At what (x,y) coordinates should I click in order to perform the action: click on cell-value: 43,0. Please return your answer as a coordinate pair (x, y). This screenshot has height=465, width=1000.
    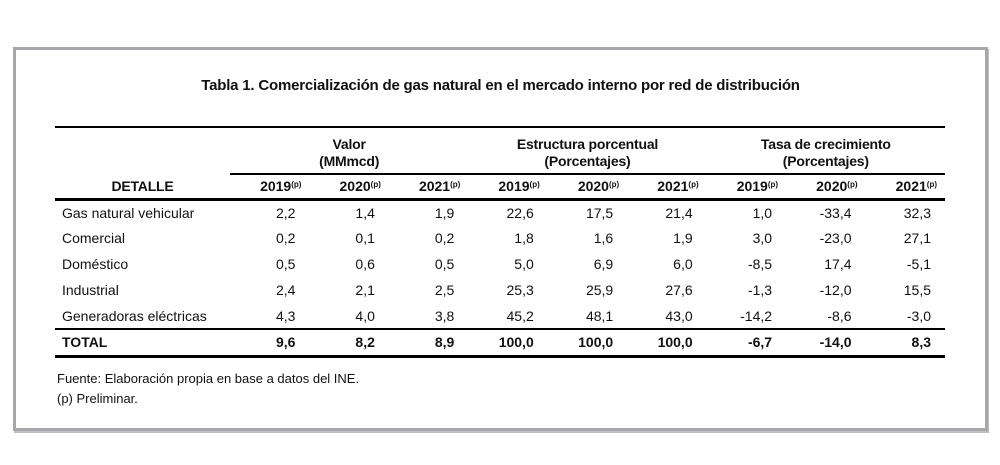
    Looking at the image, I should click on (679, 315).